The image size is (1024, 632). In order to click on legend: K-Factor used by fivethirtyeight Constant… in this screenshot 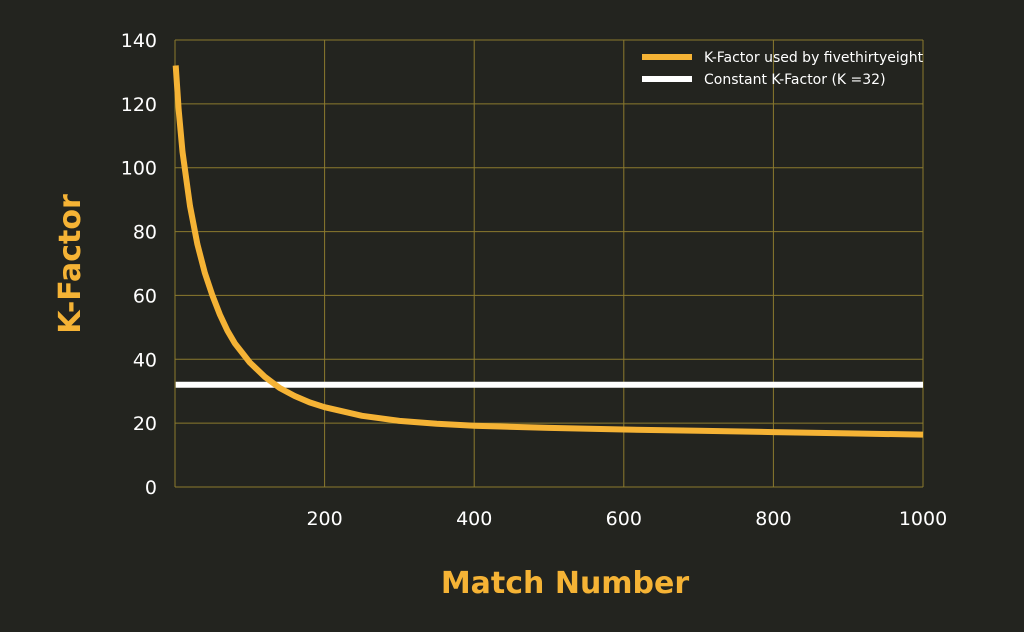, I will do `click(783, 69)`.